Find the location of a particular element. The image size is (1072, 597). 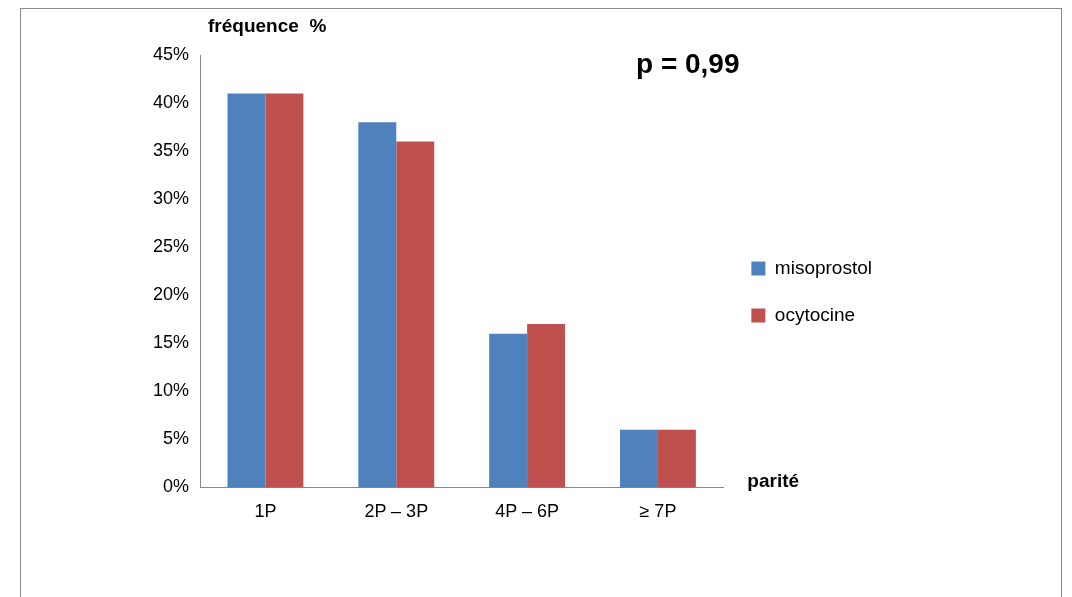

y-tick-label: 35% is located at coordinates (171, 150).